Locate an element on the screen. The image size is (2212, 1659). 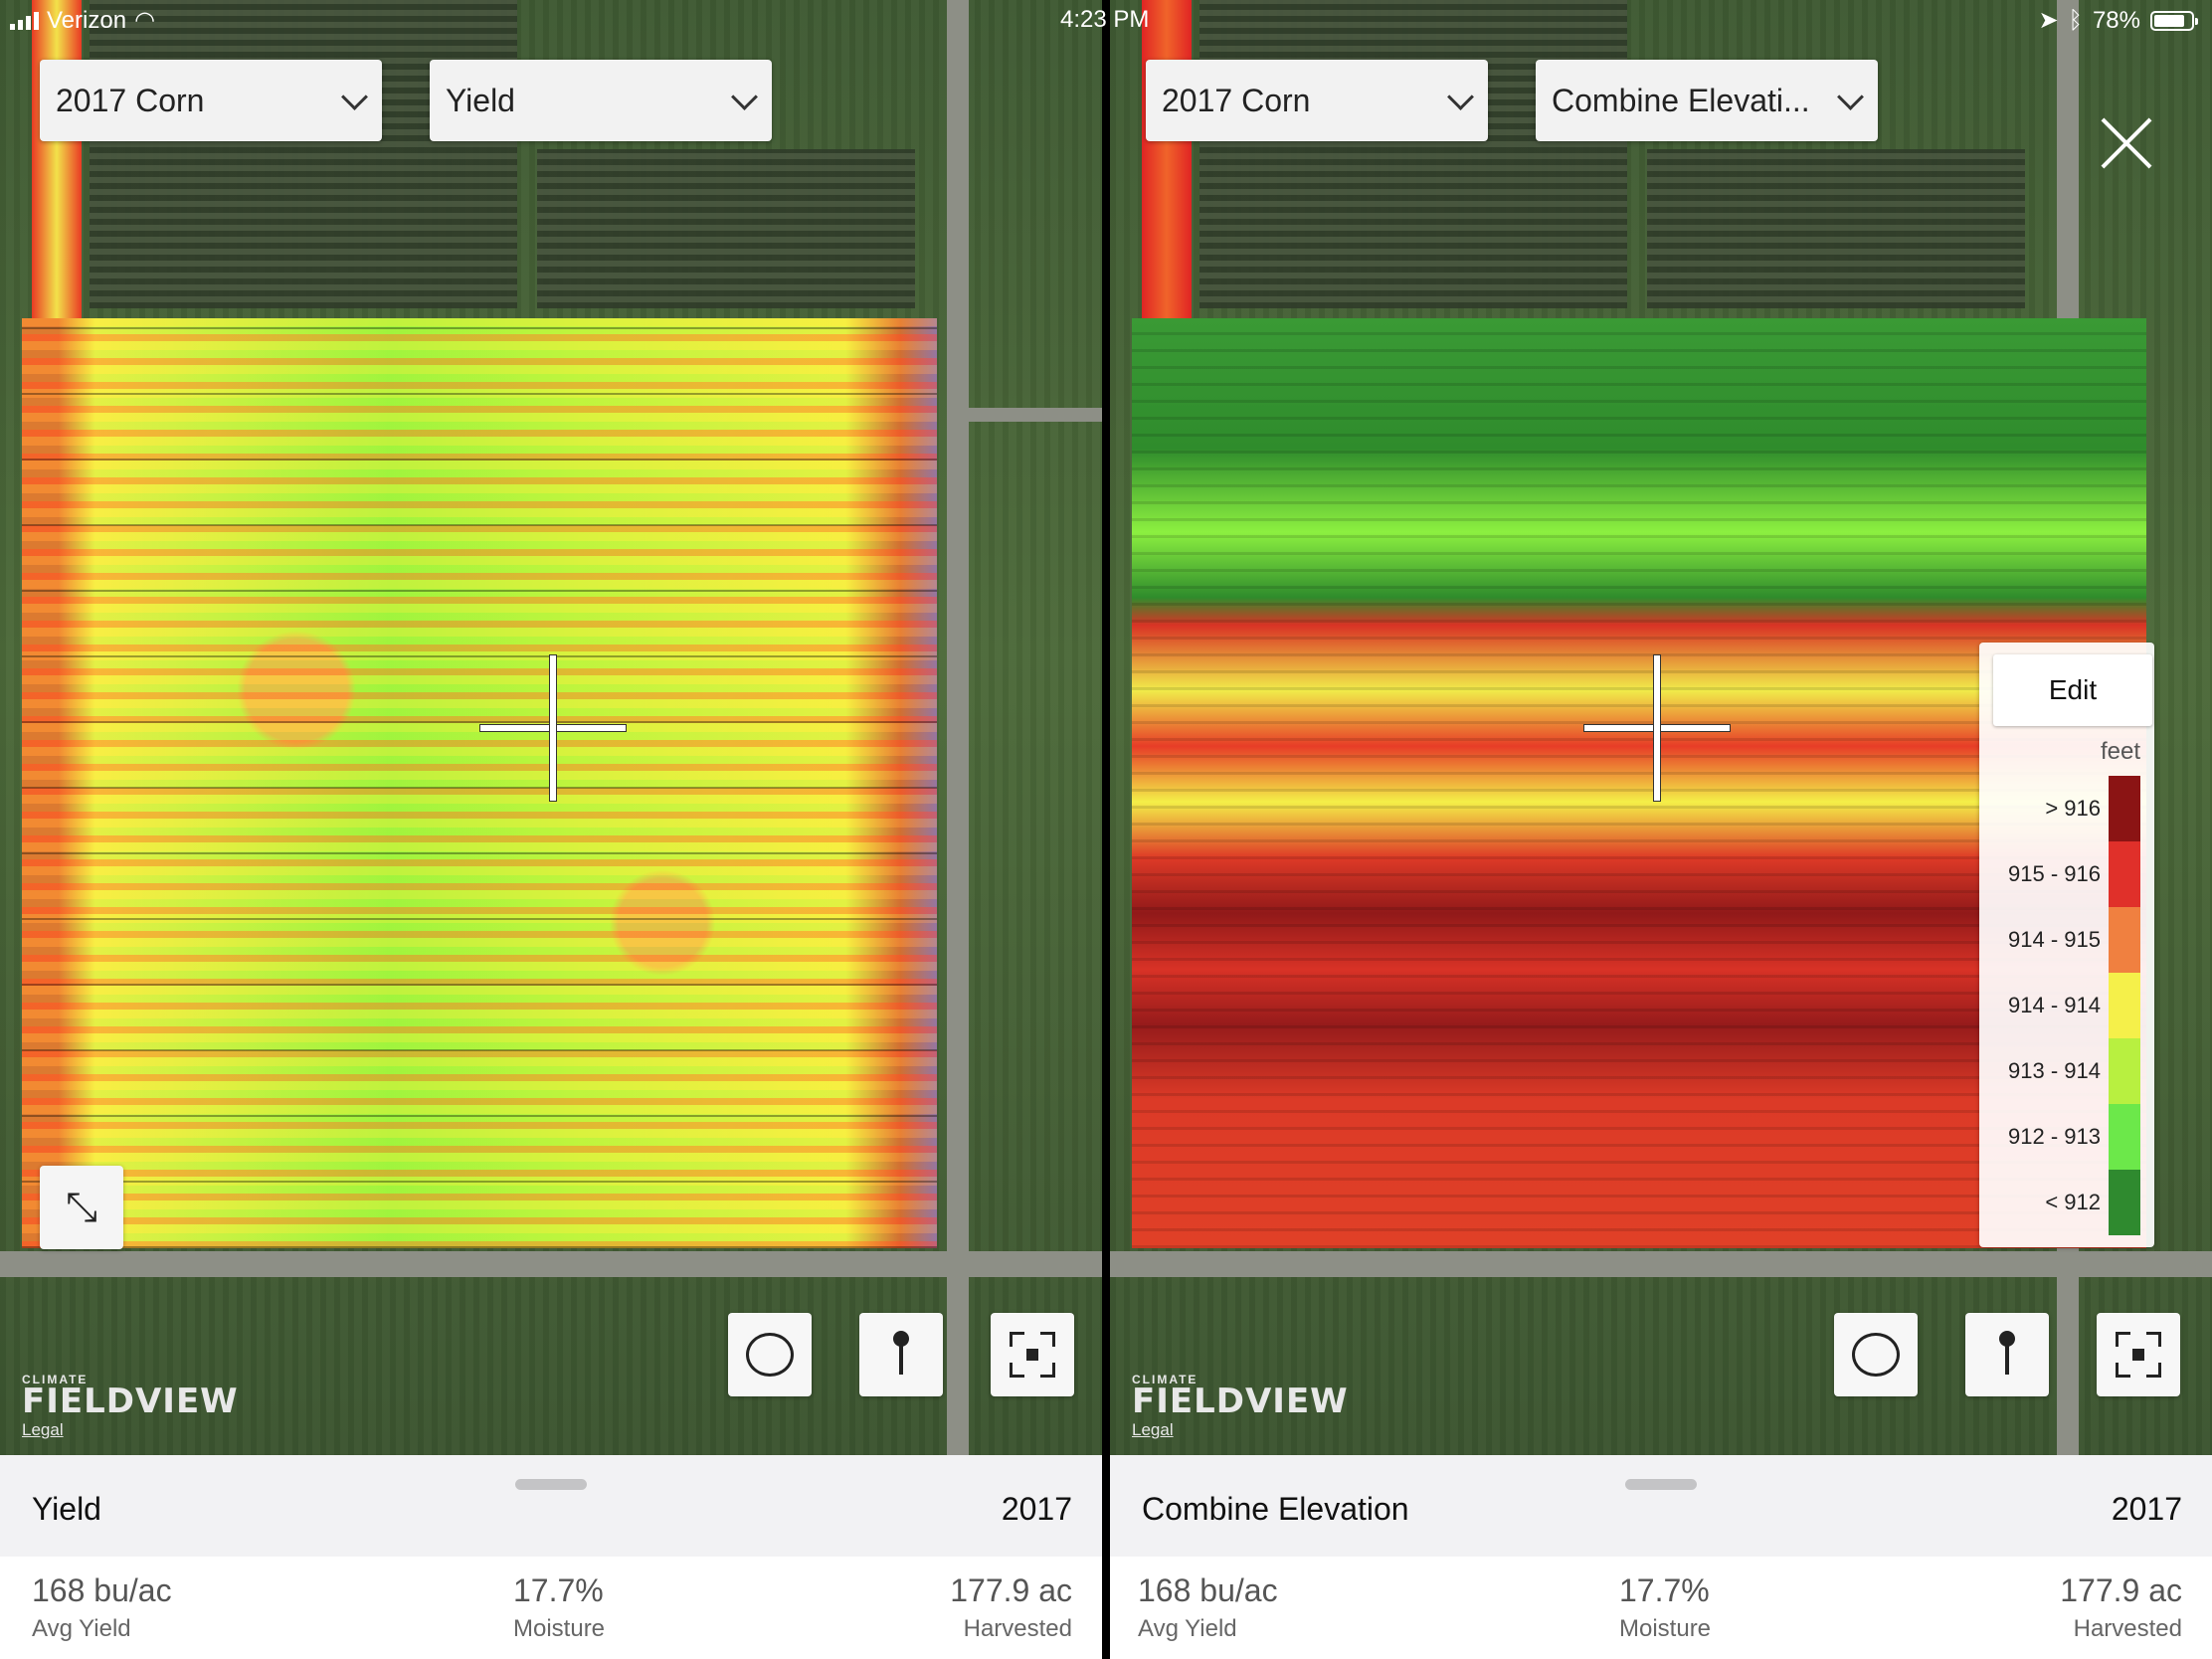
close-icon is located at coordinates (2126, 143).